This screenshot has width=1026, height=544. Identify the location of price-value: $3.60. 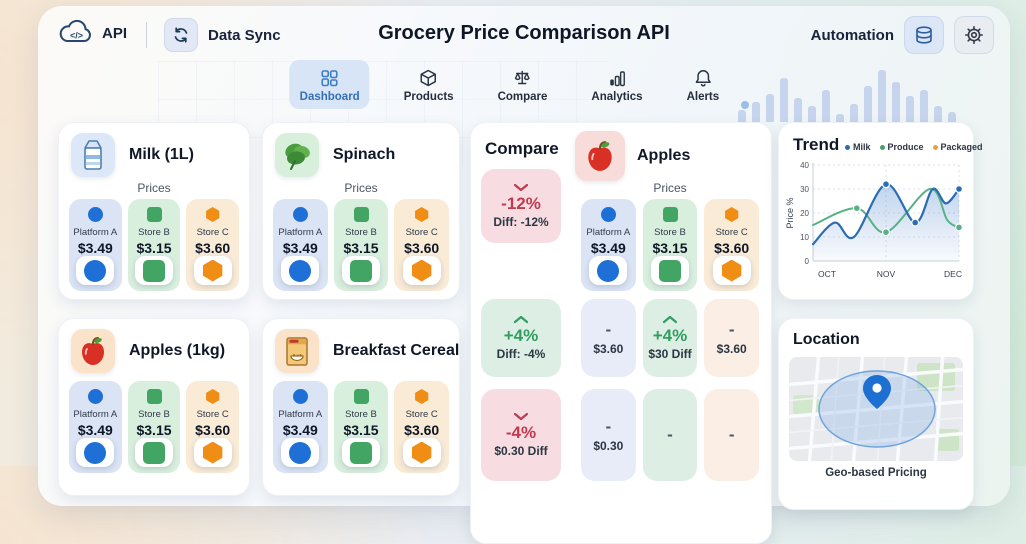
(422, 248).